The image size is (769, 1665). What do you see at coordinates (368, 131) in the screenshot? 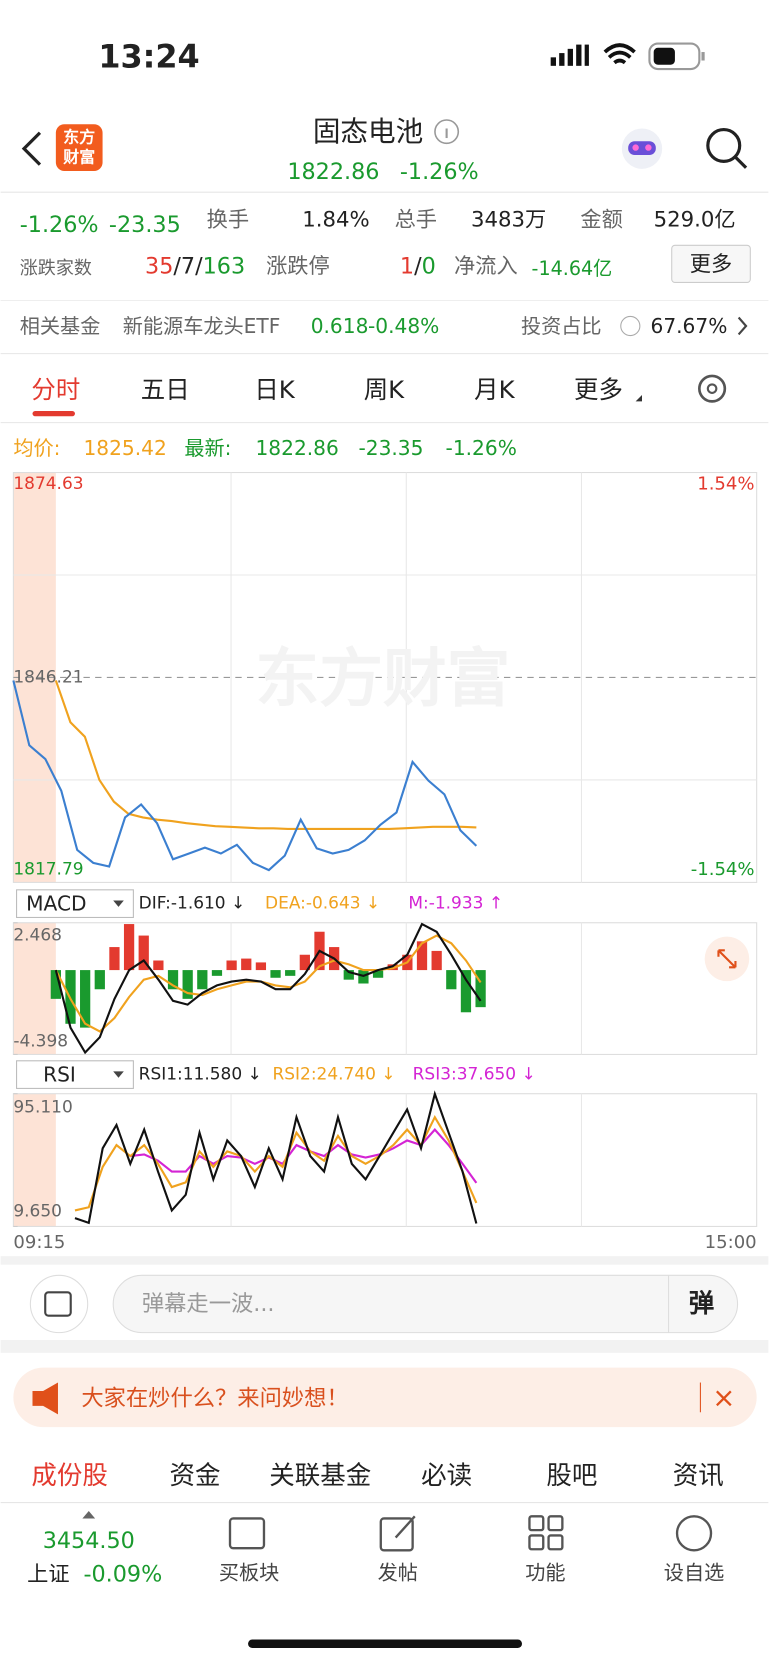
I see `title: 固态电池` at bounding box center [368, 131].